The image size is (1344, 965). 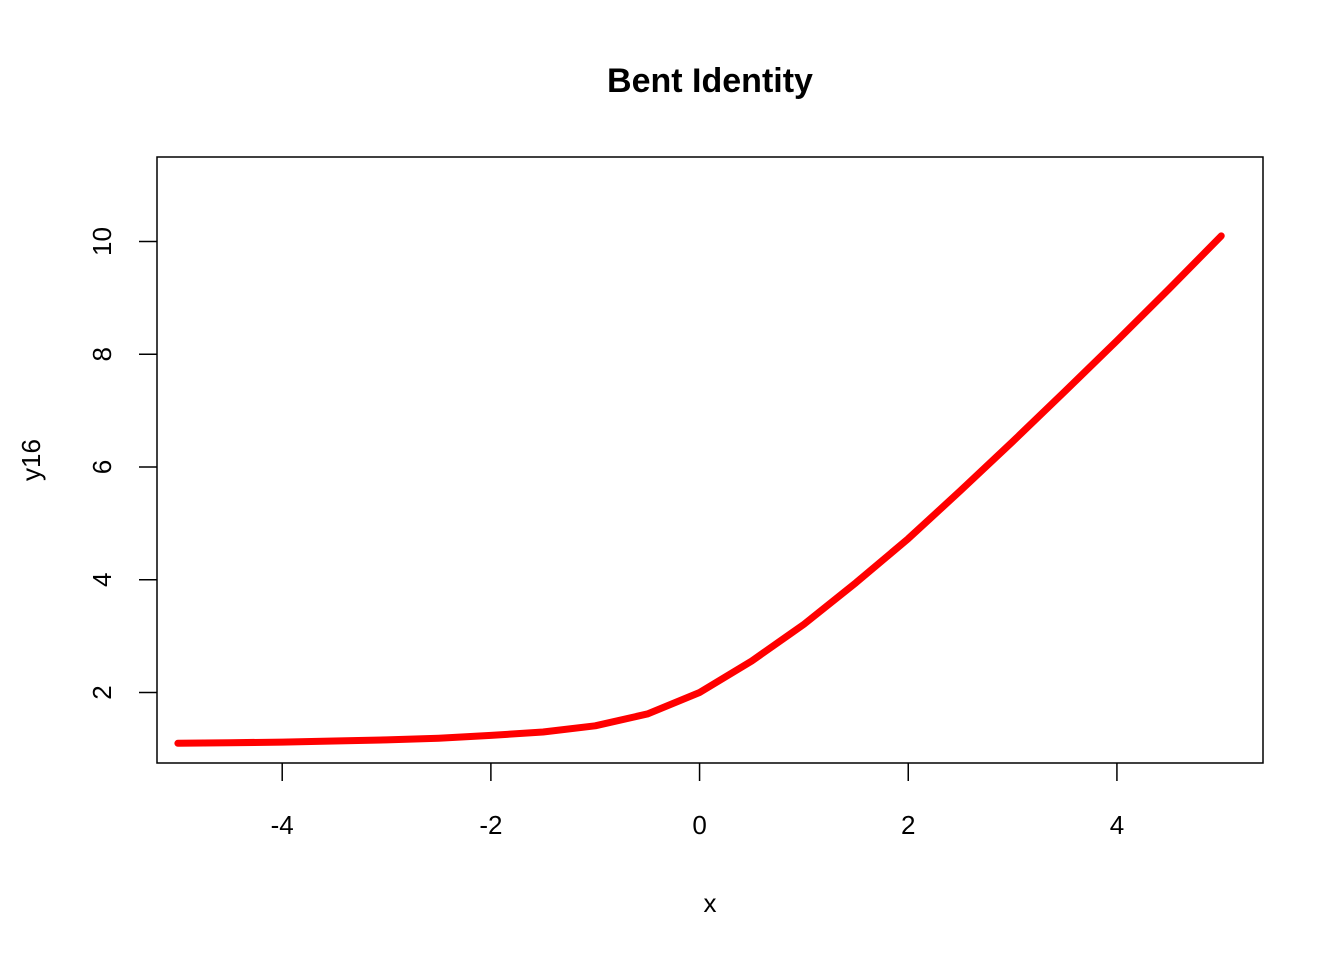 I want to click on y-tick-label: 6, so click(x=102, y=467).